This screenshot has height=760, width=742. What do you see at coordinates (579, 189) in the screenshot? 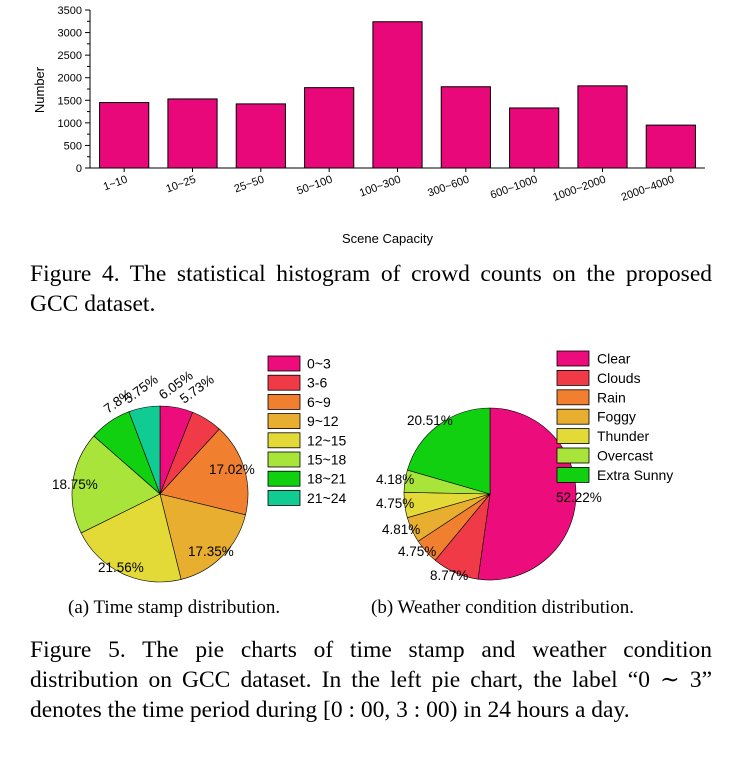
I see `x-tick-label: 1000~2000` at bounding box center [579, 189].